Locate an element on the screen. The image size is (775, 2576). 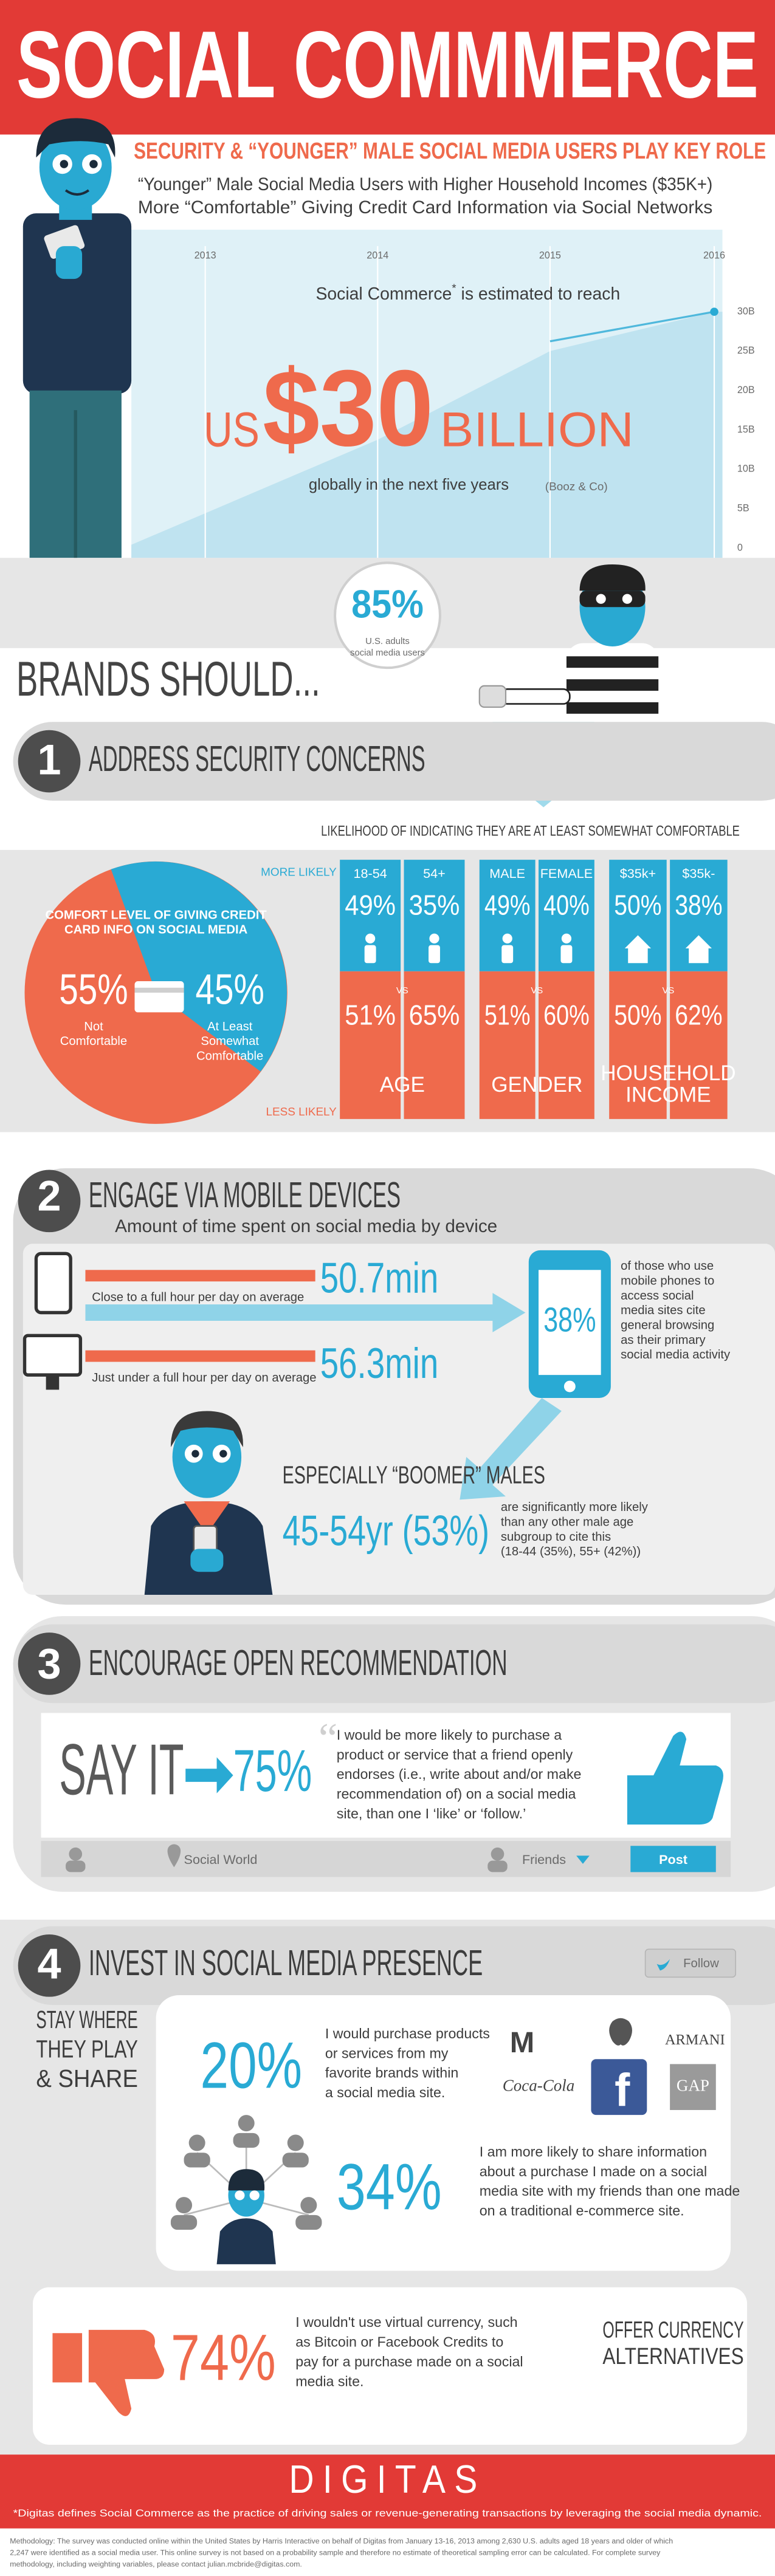
section-title: ENCOURAGE OPEN RECOMMENDATION is located at coordinates (298, 1662).